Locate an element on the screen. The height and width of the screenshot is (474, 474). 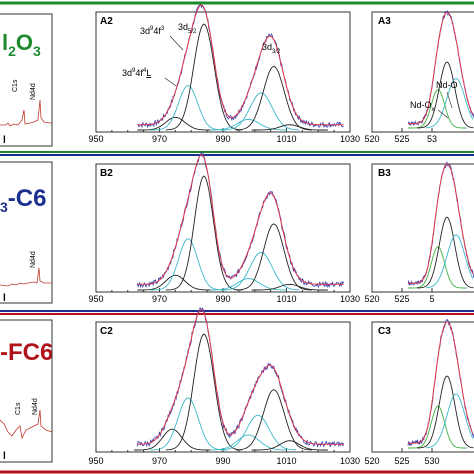
data-trace is located at coordinates (240, 377).